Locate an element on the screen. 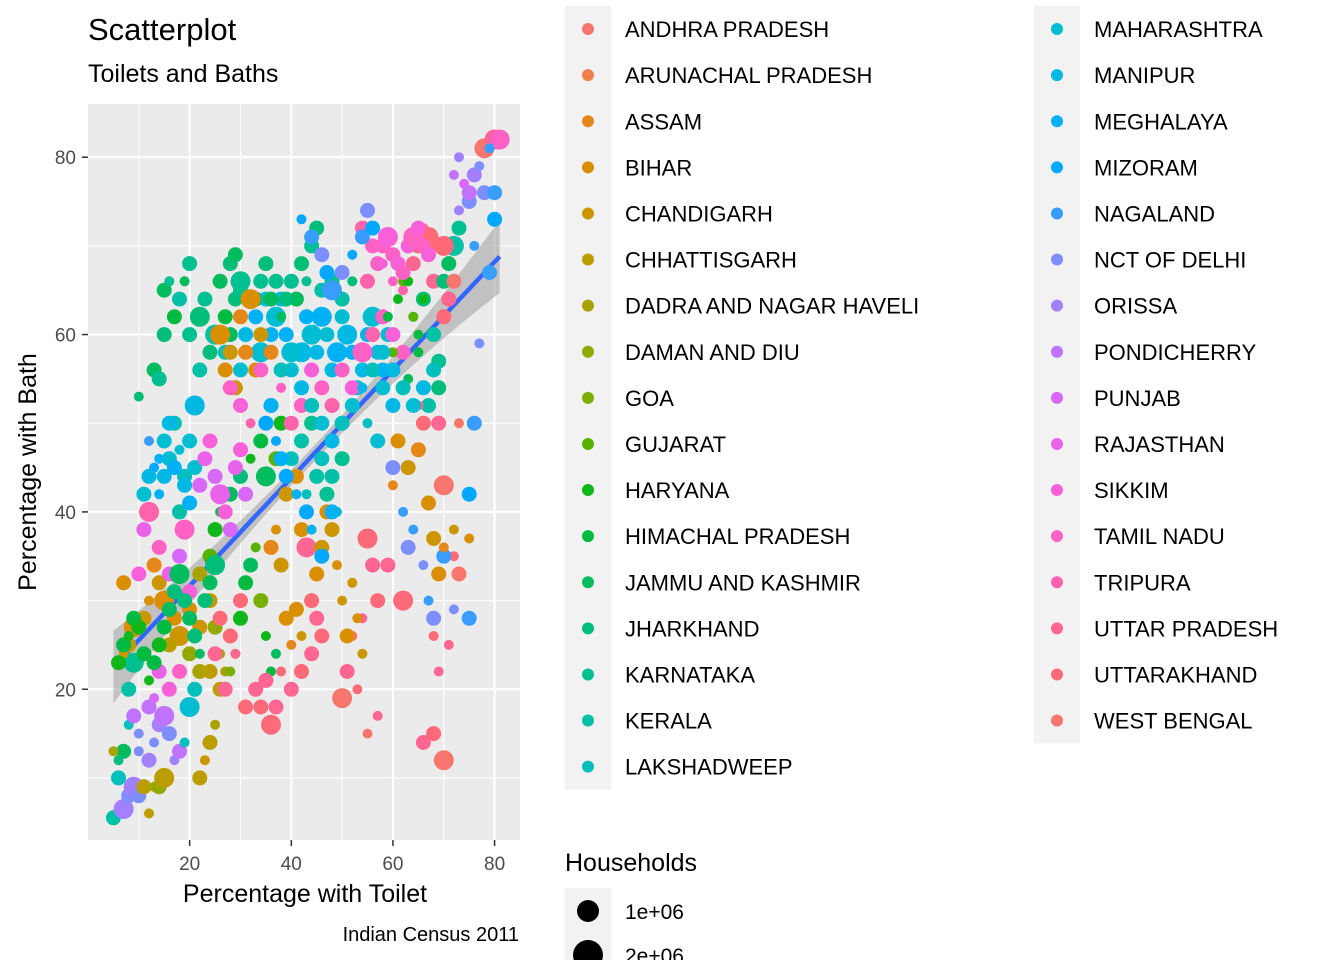  legend-entry-label: SIKKIM is located at coordinates (1131, 490).